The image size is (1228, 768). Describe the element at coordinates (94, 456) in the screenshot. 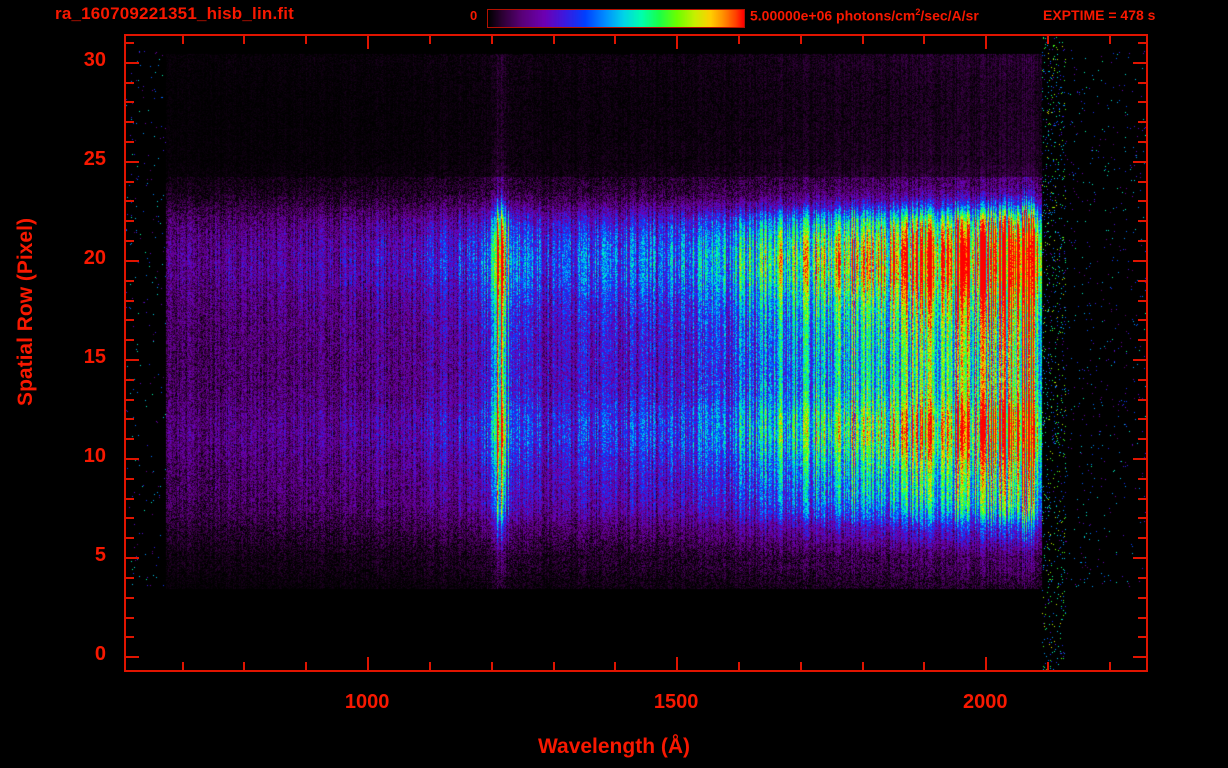

I see `y-tick-label: 10` at that location.